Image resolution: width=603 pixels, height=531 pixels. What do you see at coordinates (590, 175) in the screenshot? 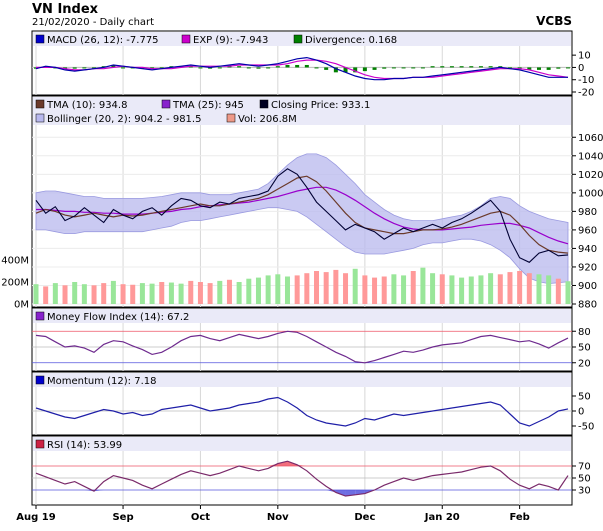
I see `price-y-tick-label: 1020` at bounding box center [590, 175].